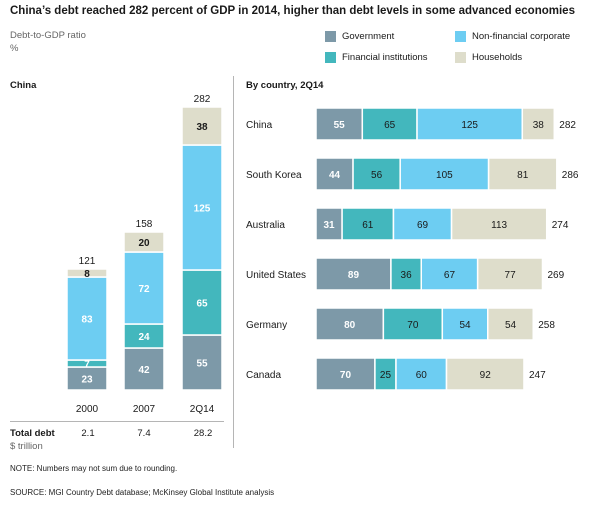 The height and width of the screenshot is (505, 592). What do you see at coordinates (202, 409) in the screenshot?
I see `category-label-2q14: 2Q14` at bounding box center [202, 409].